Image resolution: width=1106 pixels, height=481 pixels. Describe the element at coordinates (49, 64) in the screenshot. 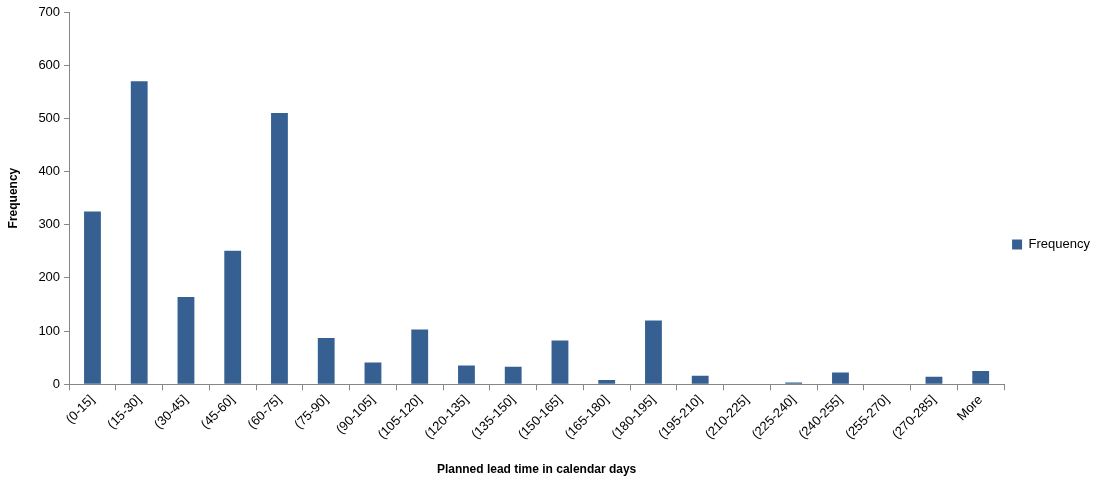

I see `y-tick-label: 600` at that location.